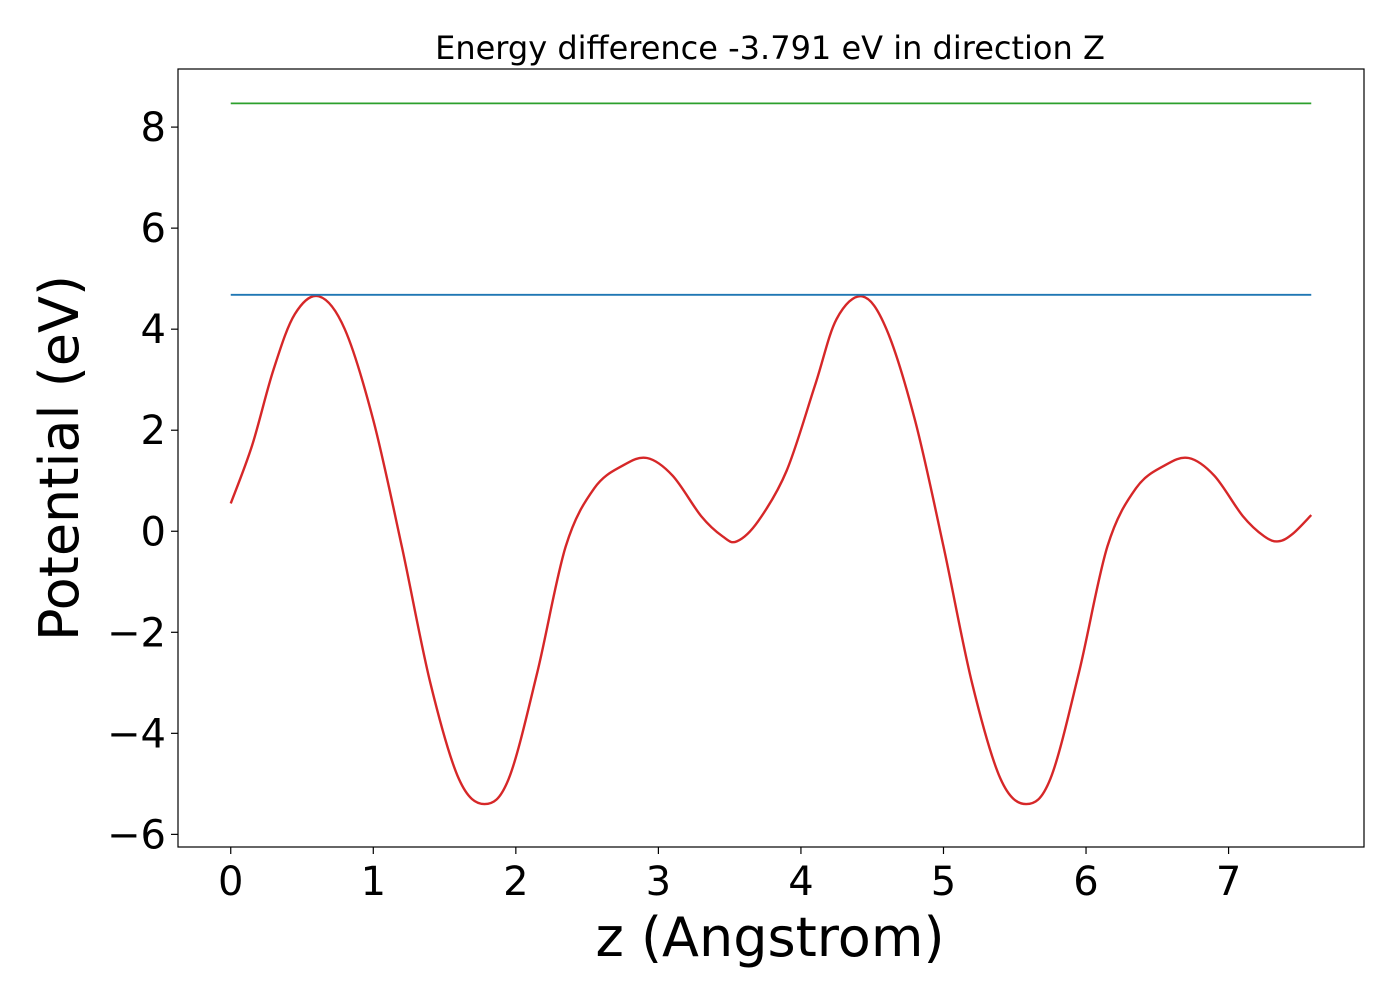 The image size is (1400, 1000). I want to click on x-tick-label: 3, so click(658, 882).